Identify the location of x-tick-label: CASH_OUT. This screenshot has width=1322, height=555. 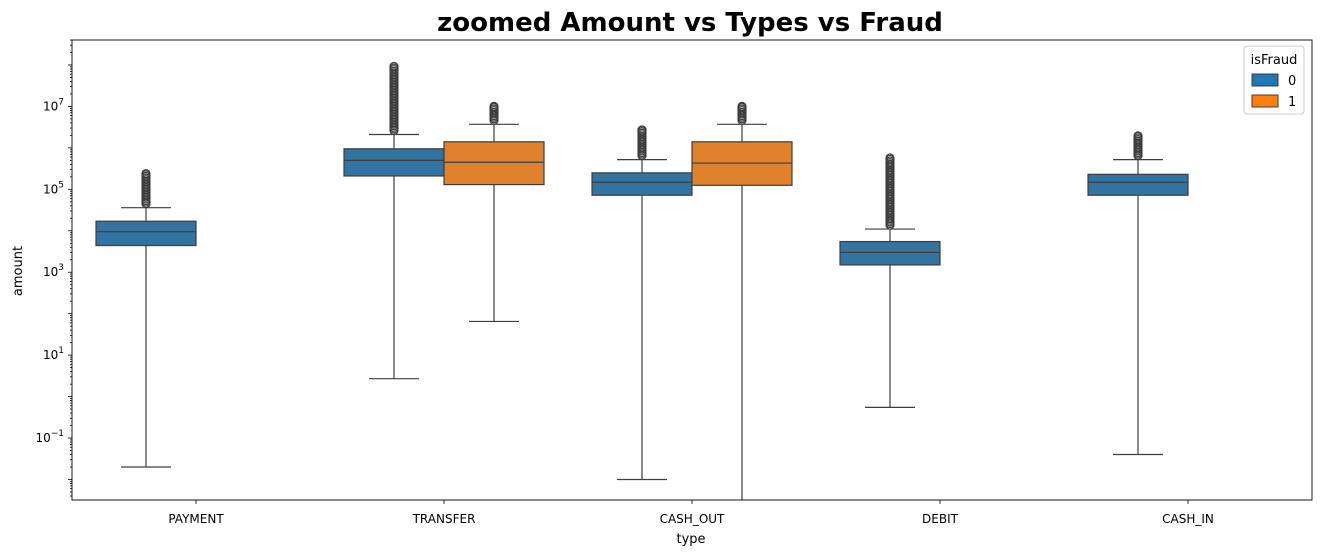
(692, 519).